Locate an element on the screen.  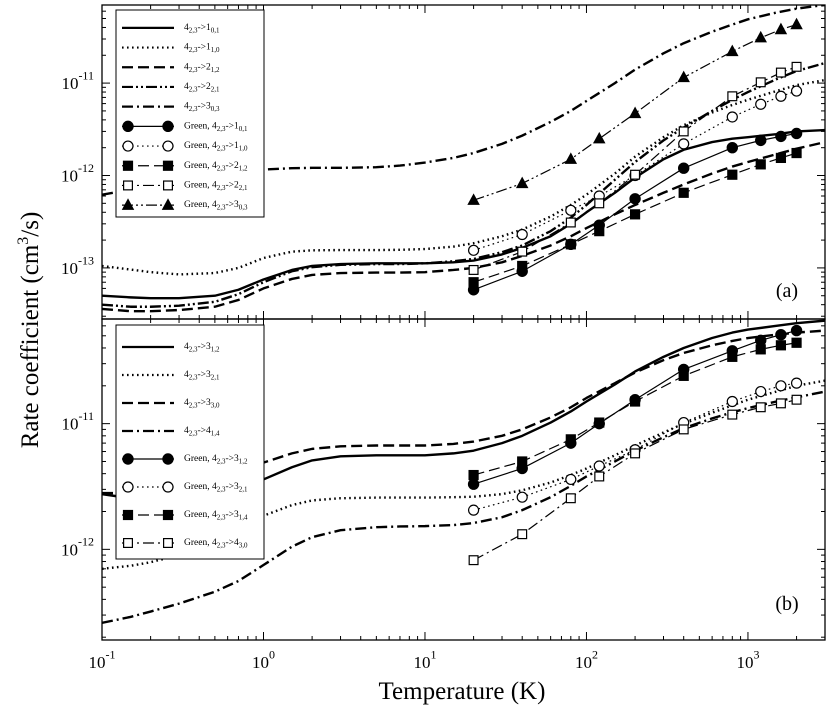
tick-exponent: -12 is located at coordinates (86, 168).